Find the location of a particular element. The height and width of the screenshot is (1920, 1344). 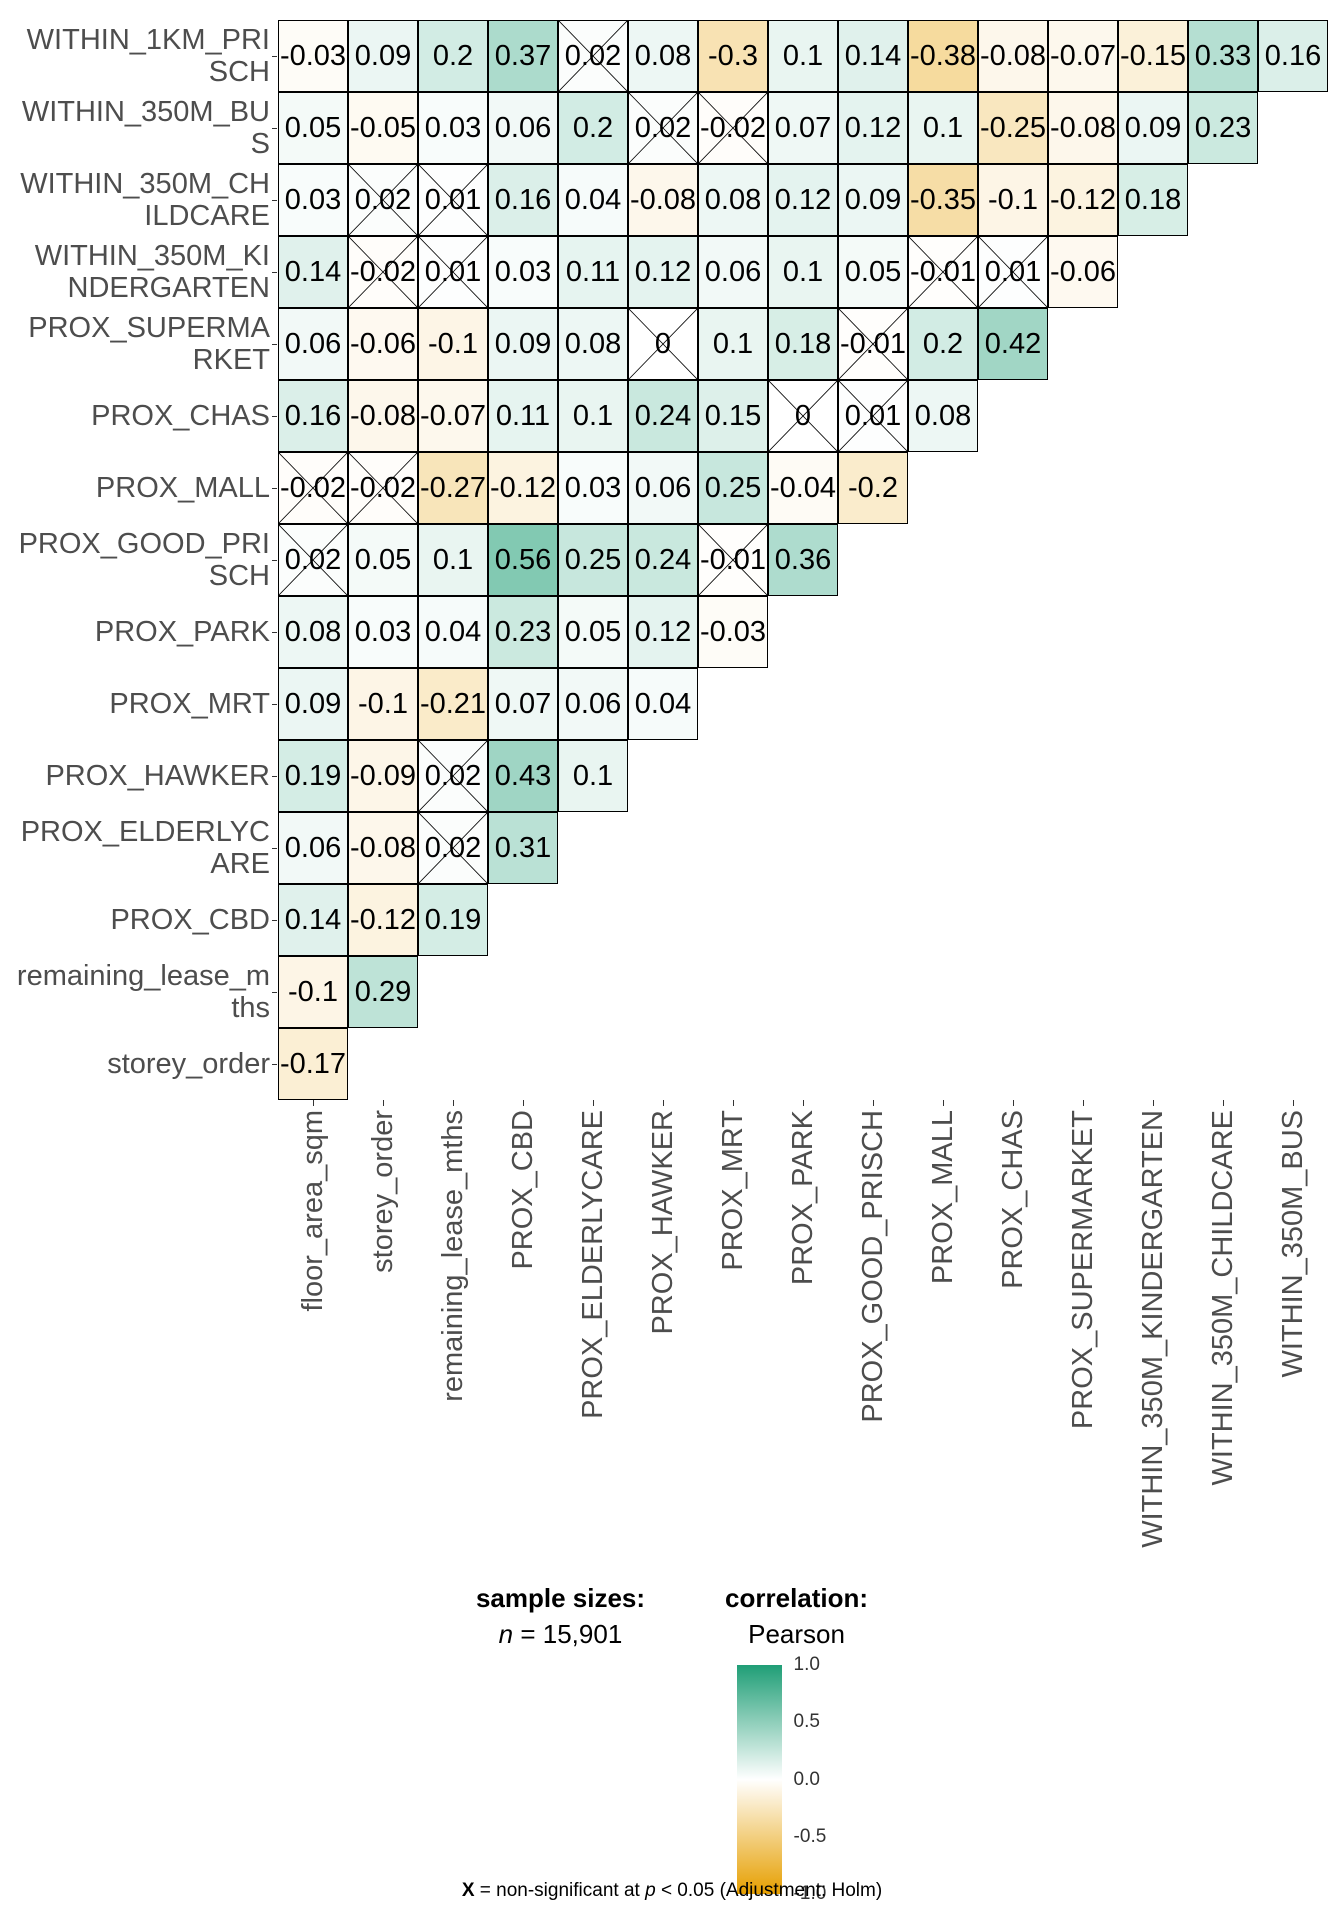

cell-value-label: -0.06 is located at coordinates (383, 343).